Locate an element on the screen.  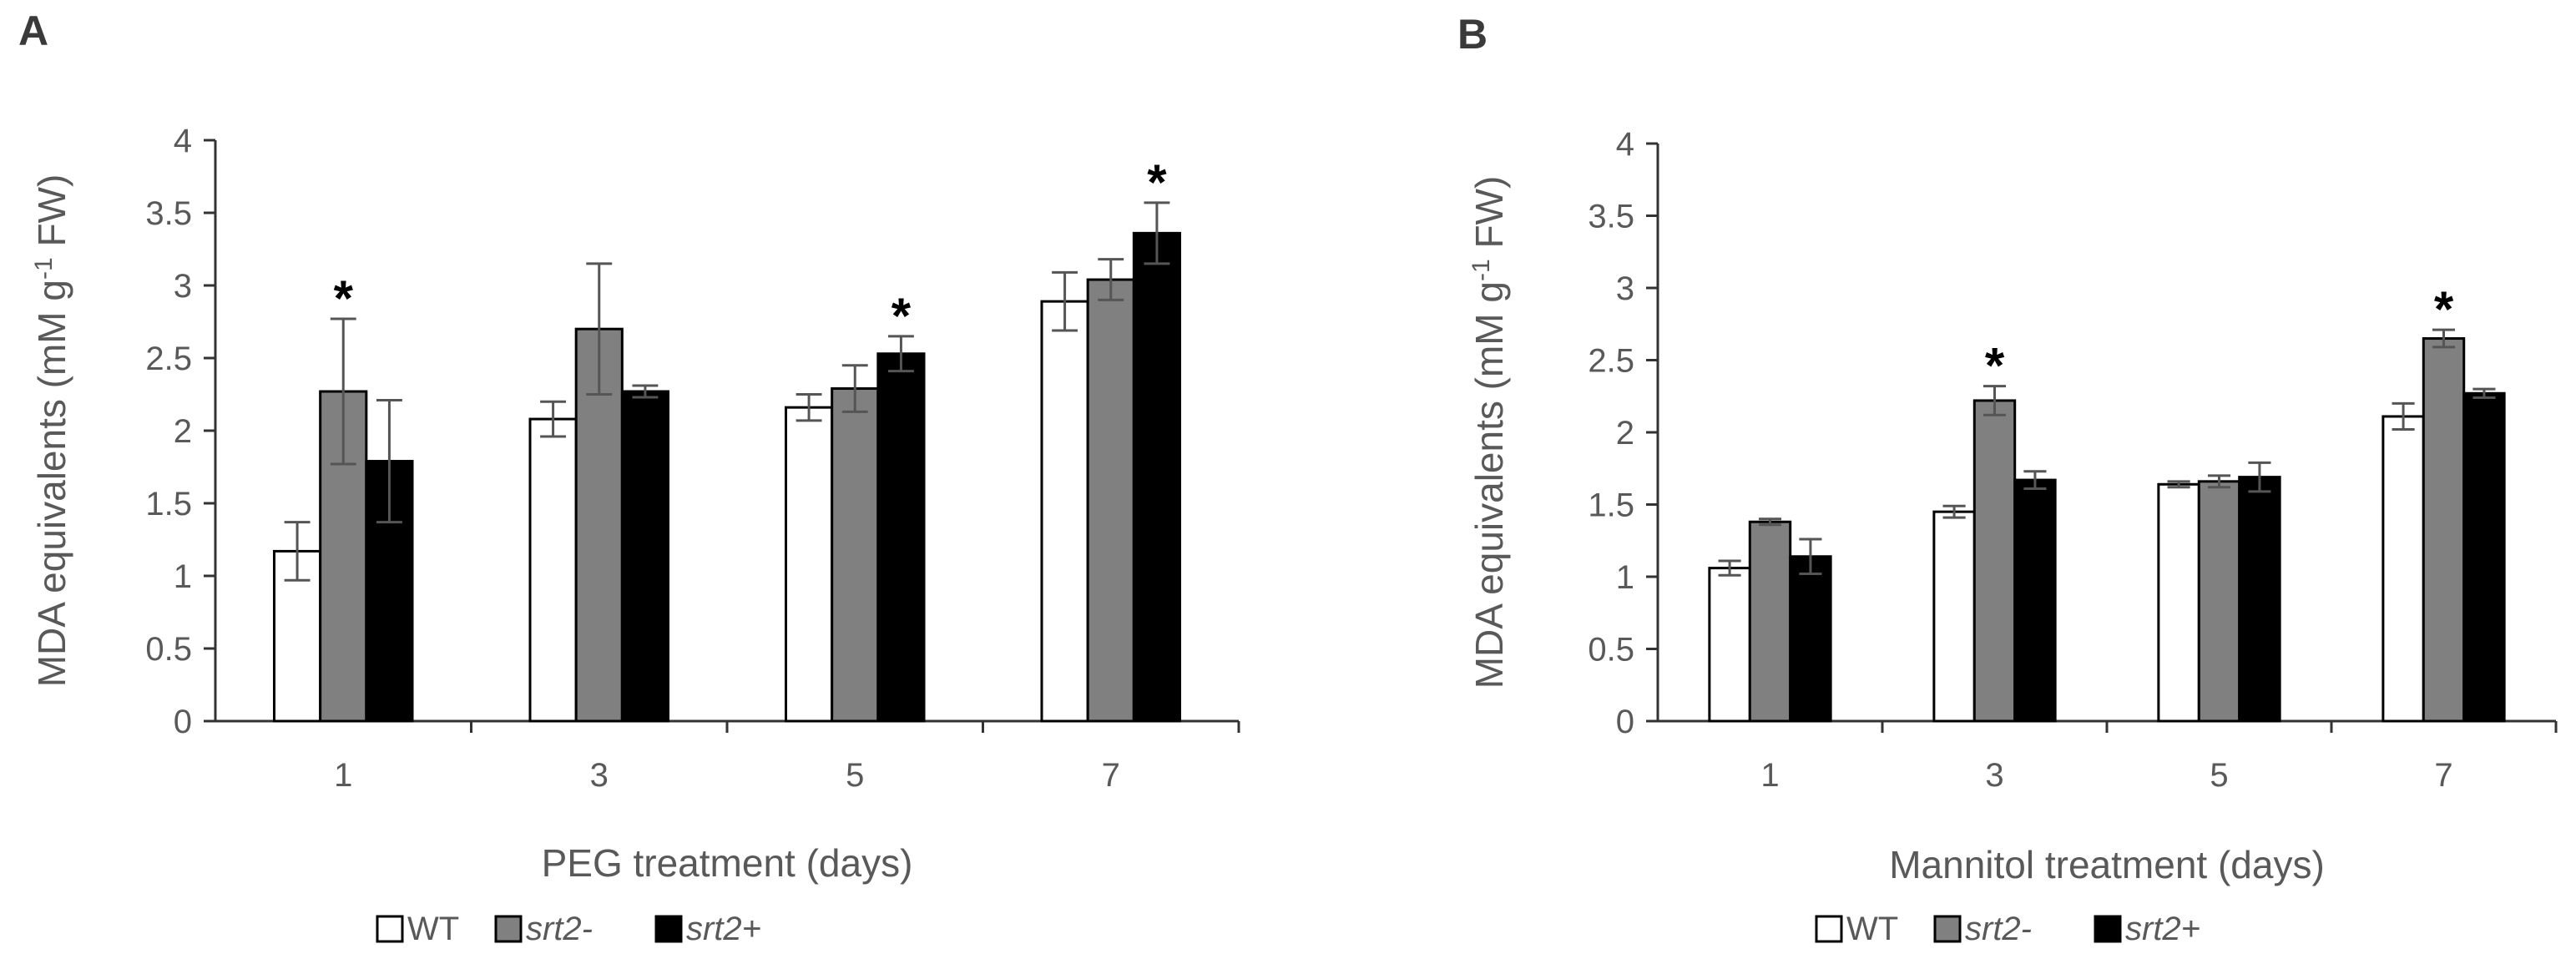
x-axis-title: Mannitol treatment (days) is located at coordinates (2107, 864).